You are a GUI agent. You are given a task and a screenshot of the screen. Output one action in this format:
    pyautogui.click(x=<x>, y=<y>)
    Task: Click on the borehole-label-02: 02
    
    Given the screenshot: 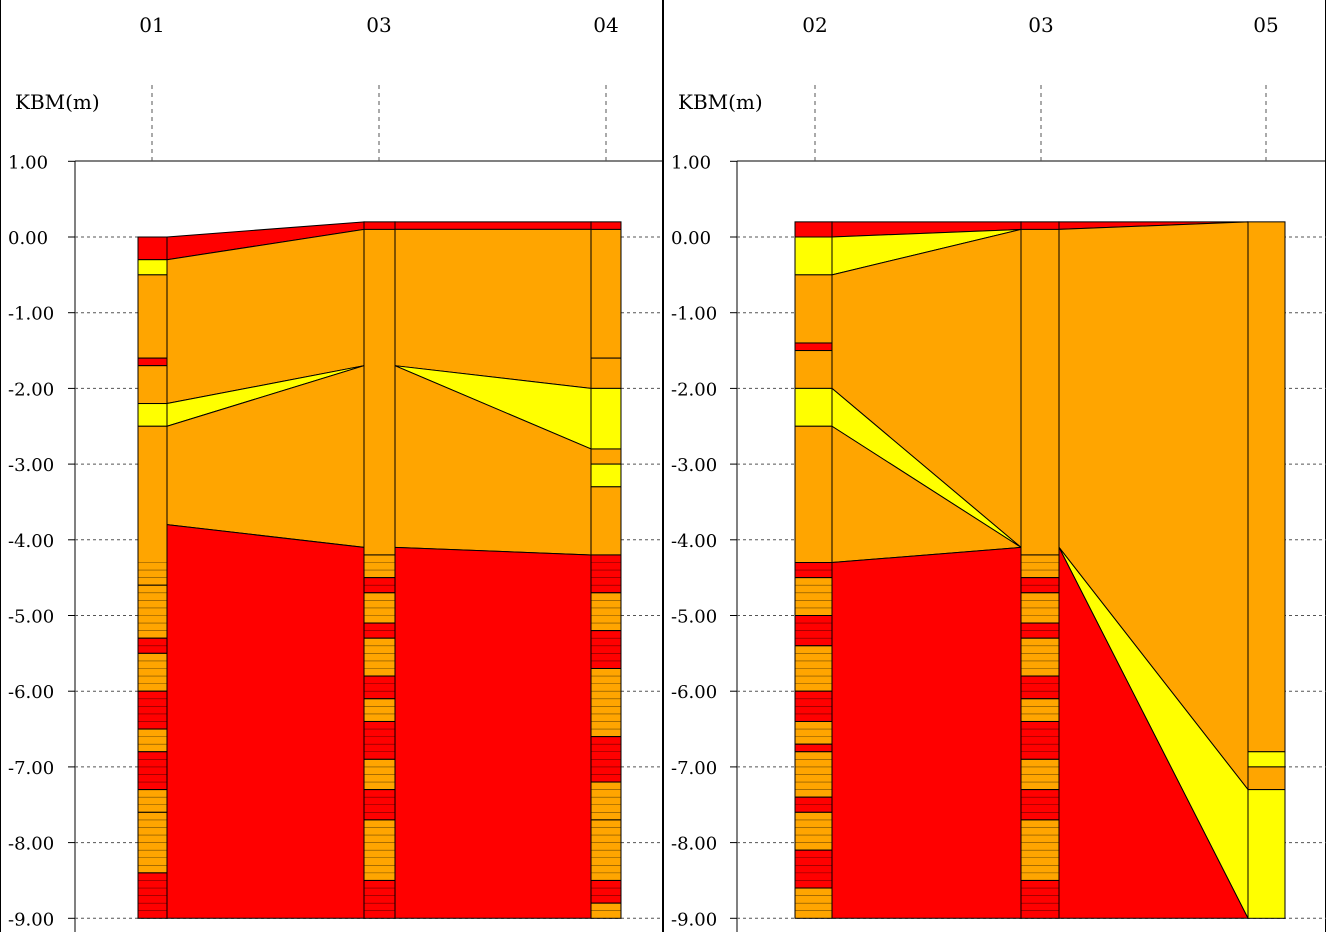 What is the action you would take?
    pyautogui.click(x=814, y=25)
    